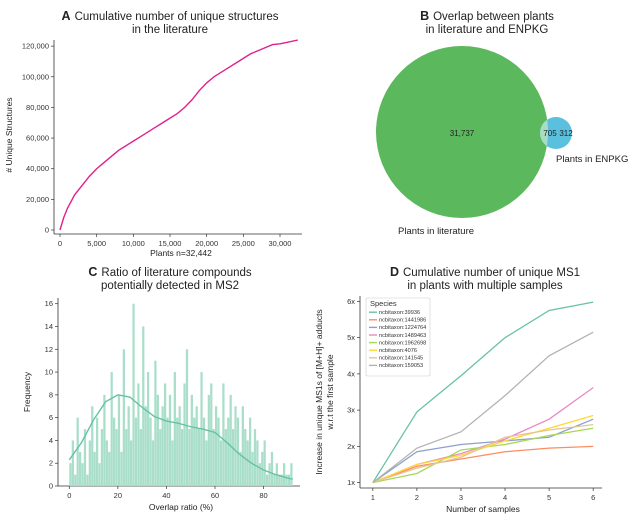  I want to click on d-legend-label: ncbitaxon:39936, so click(399, 313).